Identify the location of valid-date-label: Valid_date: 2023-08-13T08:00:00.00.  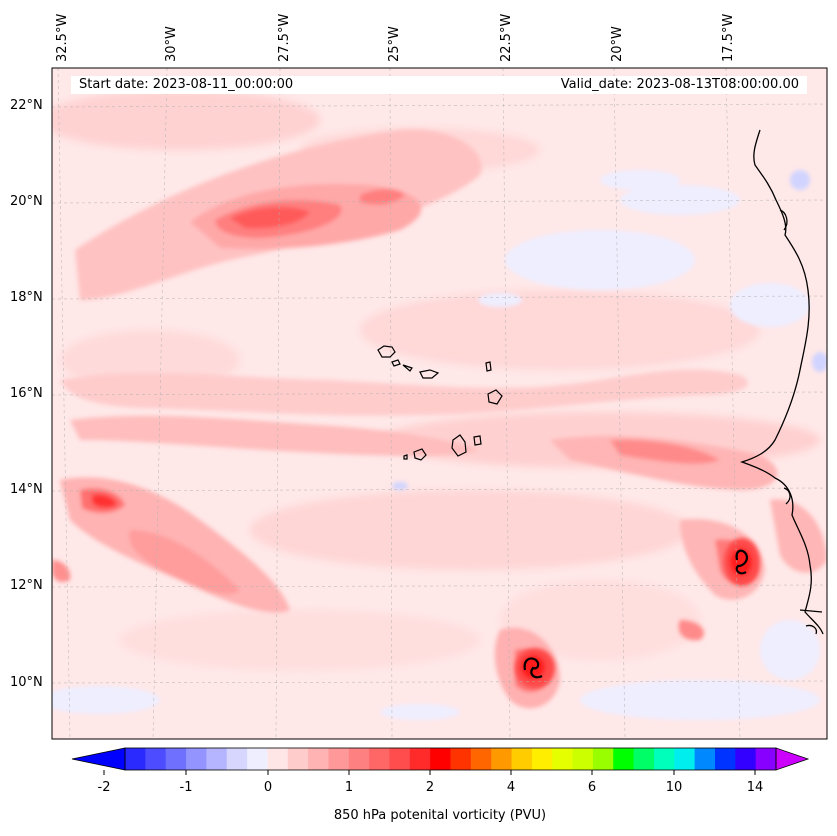
(679, 84).